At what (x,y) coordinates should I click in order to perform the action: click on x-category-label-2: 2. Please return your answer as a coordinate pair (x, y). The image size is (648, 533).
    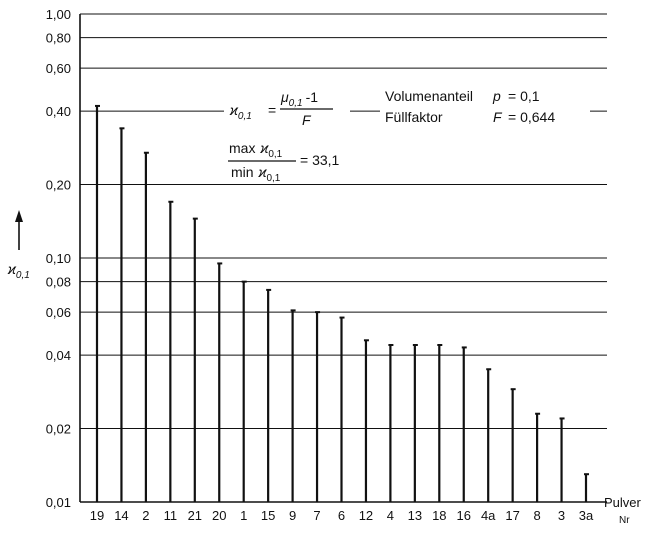
    Looking at the image, I should click on (145, 515).